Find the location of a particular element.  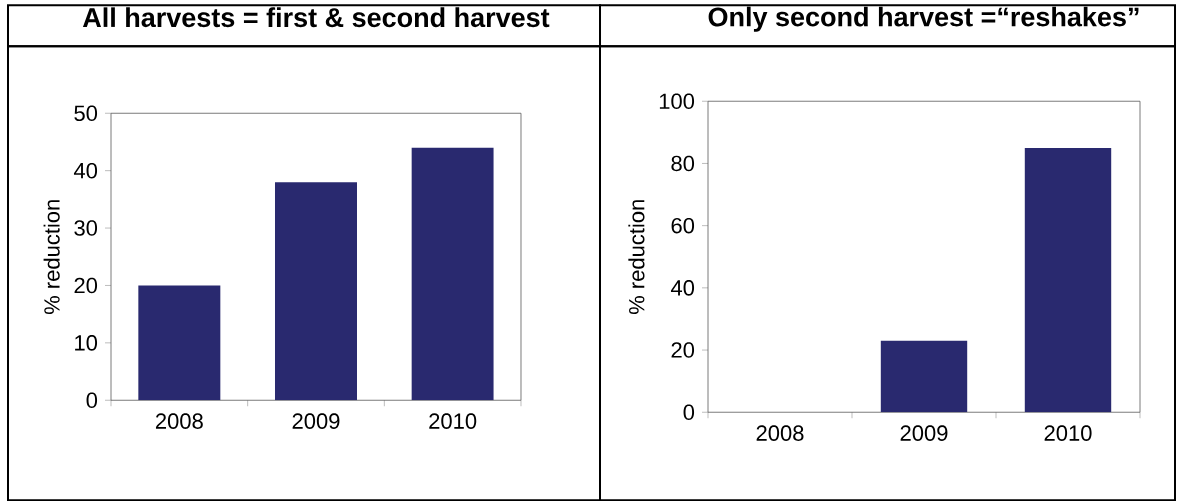

y-tick-label: 30 is located at coordinates (86, 228).